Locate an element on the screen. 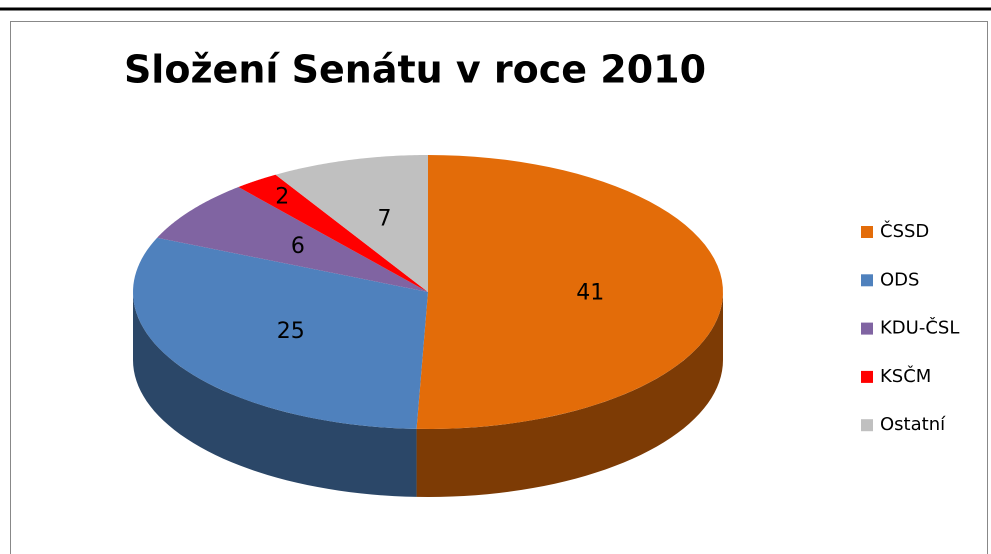  data-label: 7 is located at coordinates (384, 218).